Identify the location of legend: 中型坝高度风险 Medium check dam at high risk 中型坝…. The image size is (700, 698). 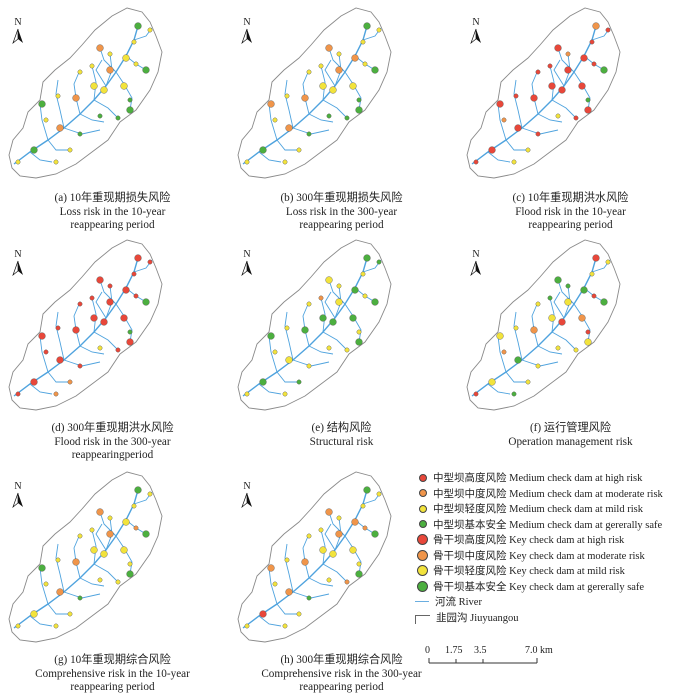
(557, 547).